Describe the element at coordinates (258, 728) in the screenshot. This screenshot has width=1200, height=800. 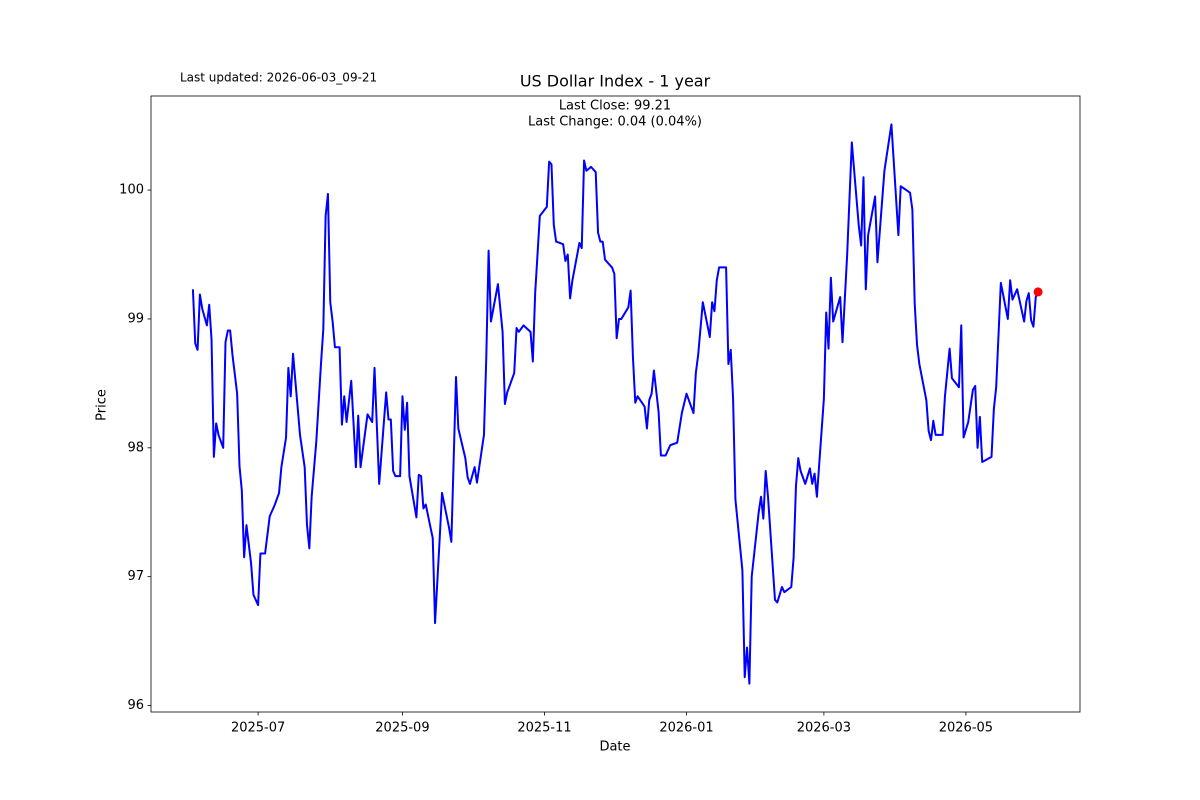
I see `x-tick-label: 2025-07` at that location.